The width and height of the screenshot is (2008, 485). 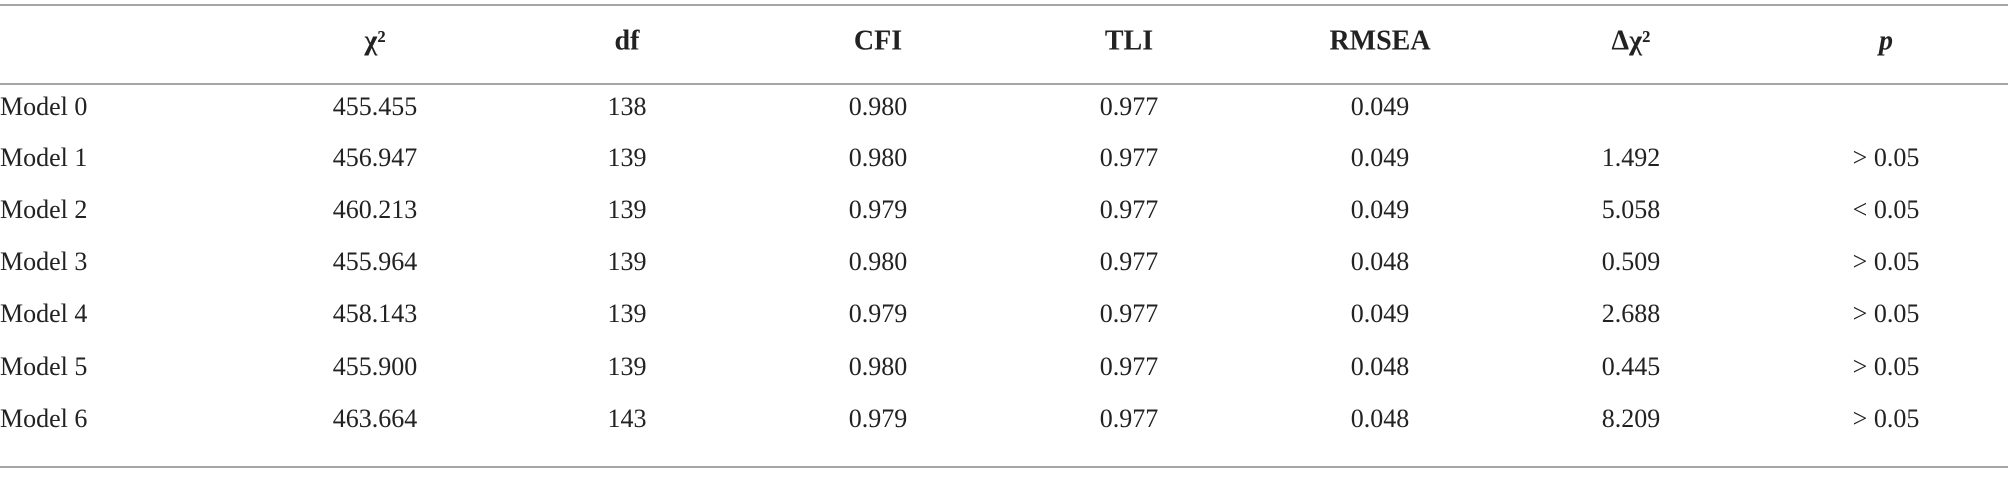 I want to click on cell: 138, so click(x=627, y=106).